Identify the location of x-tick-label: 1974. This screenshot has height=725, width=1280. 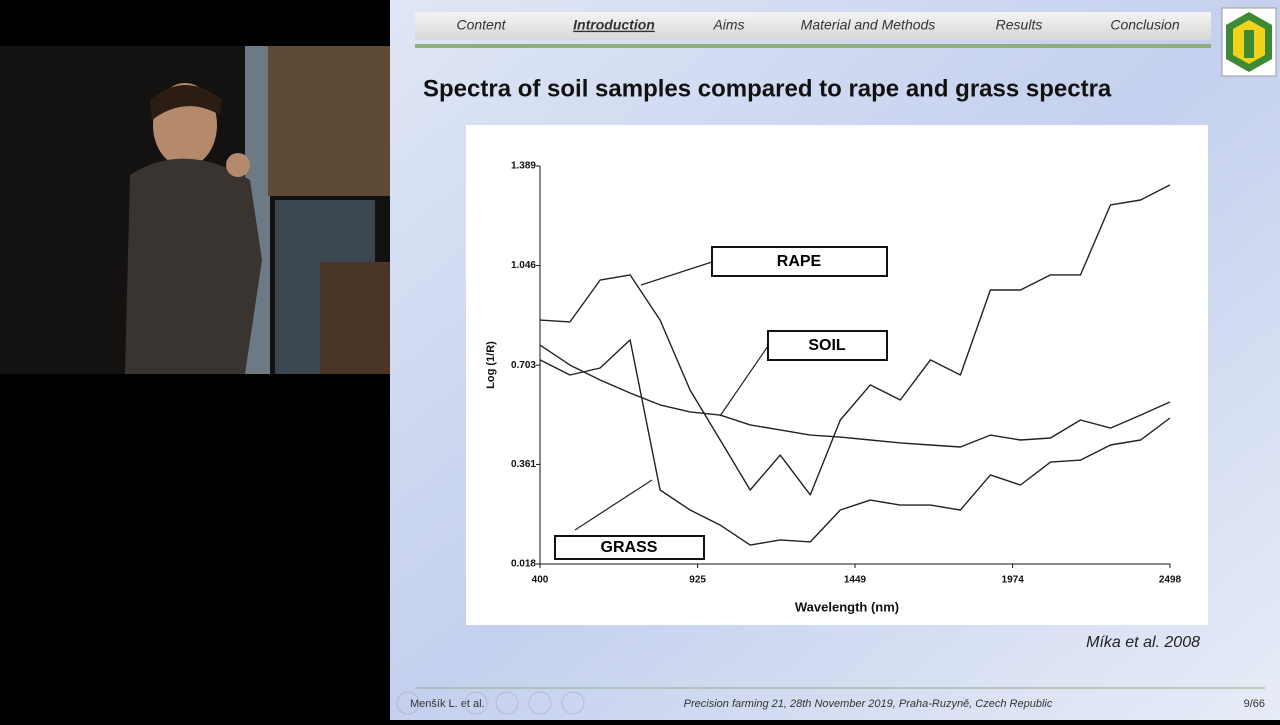
(1013, 580).